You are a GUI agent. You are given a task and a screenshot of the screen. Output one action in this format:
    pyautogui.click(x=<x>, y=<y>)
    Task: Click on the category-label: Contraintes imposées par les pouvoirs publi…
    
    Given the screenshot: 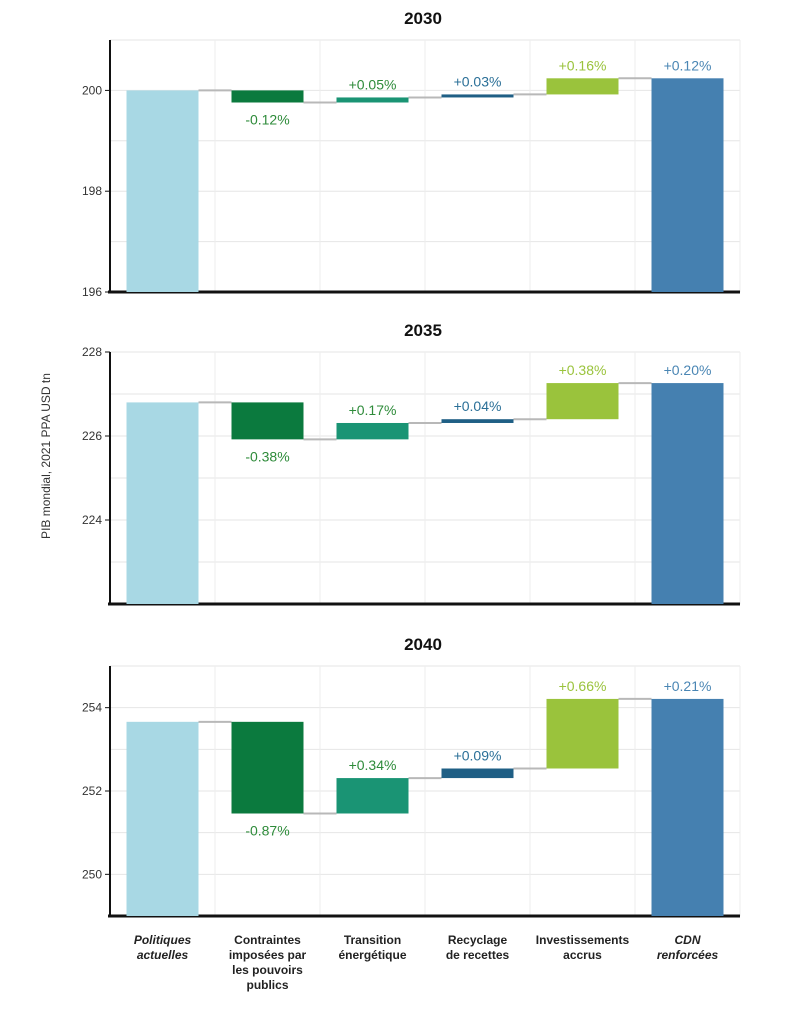 What is the action you would take?
    pyautogui.click(x=268, y=962)
    